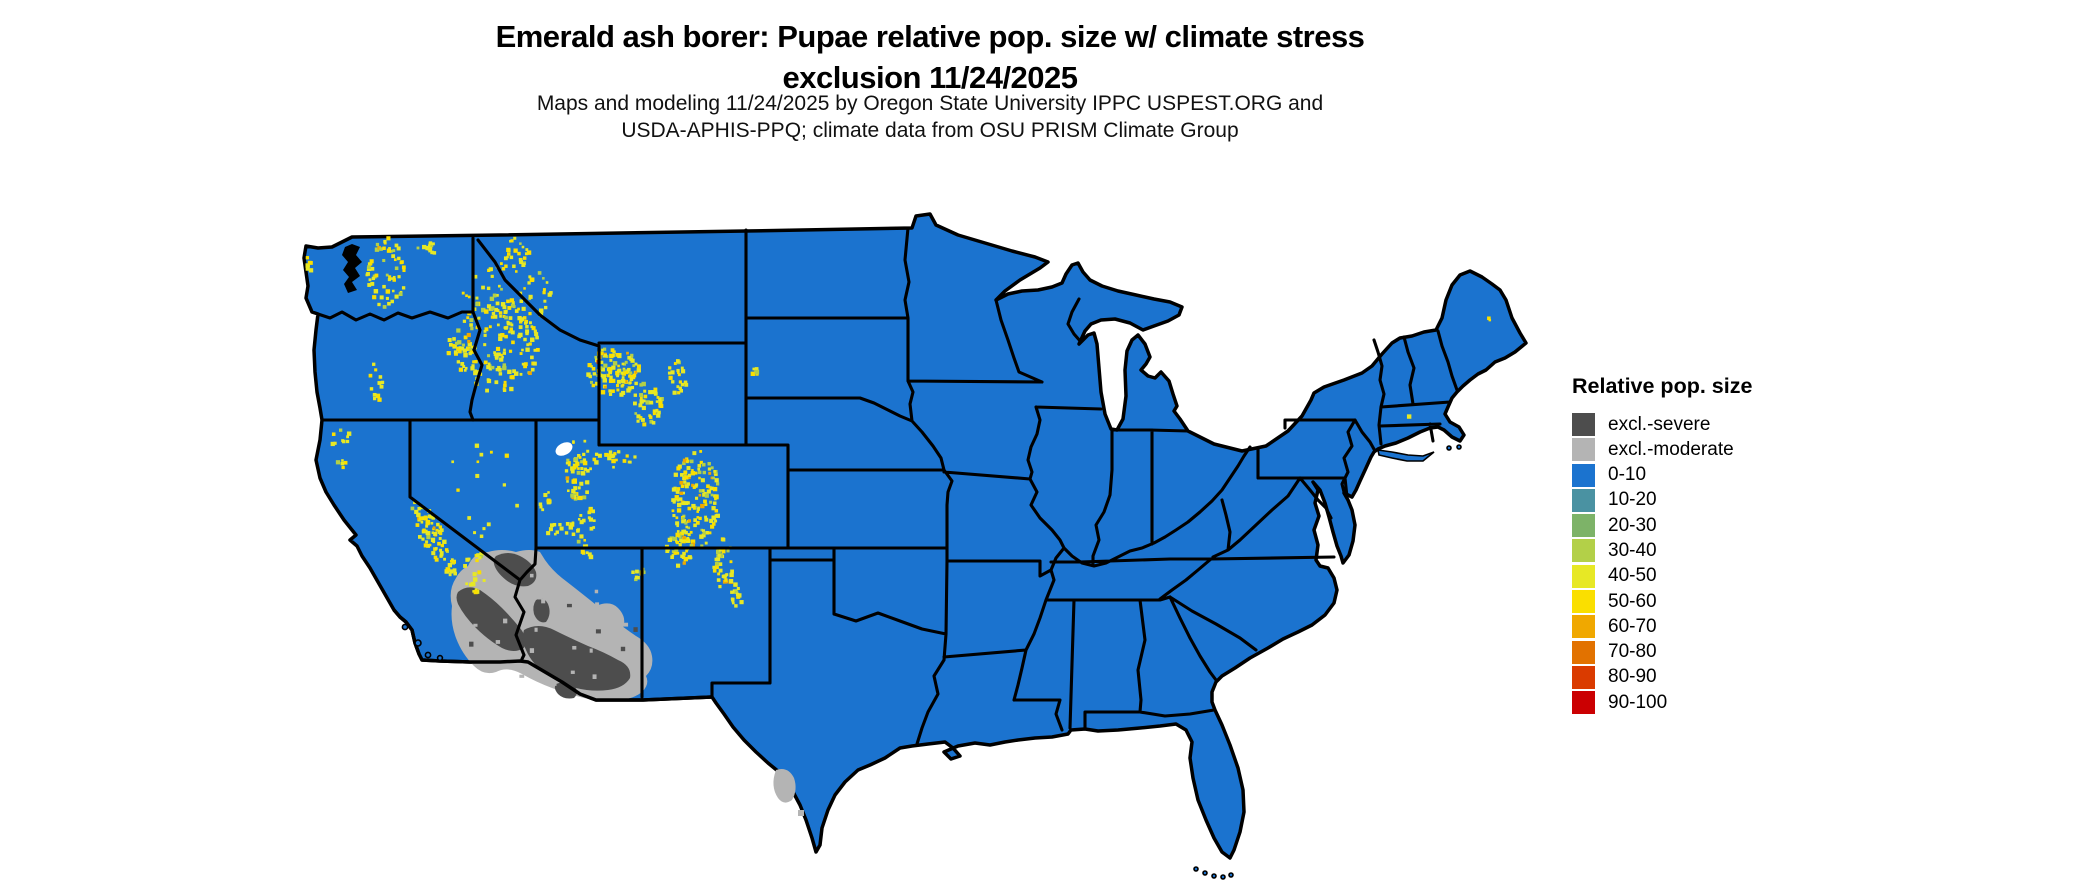 The width and height of the screenshot is (2100, 892). What do you see at coordinates (1632, 576) in the screenshot?
I see `legend-label: 40-50` at bounding box center [1632, 576].